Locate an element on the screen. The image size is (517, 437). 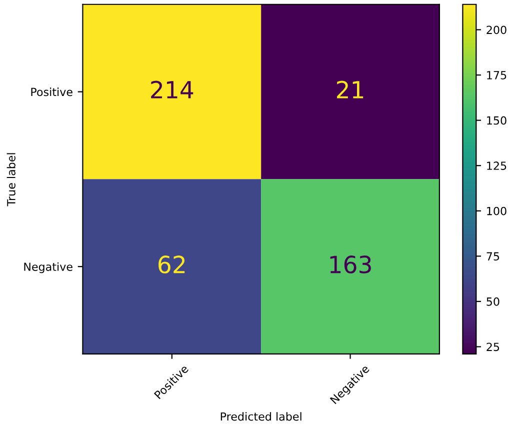
color-bar-label: 125 is located at coordinates (496, 166).